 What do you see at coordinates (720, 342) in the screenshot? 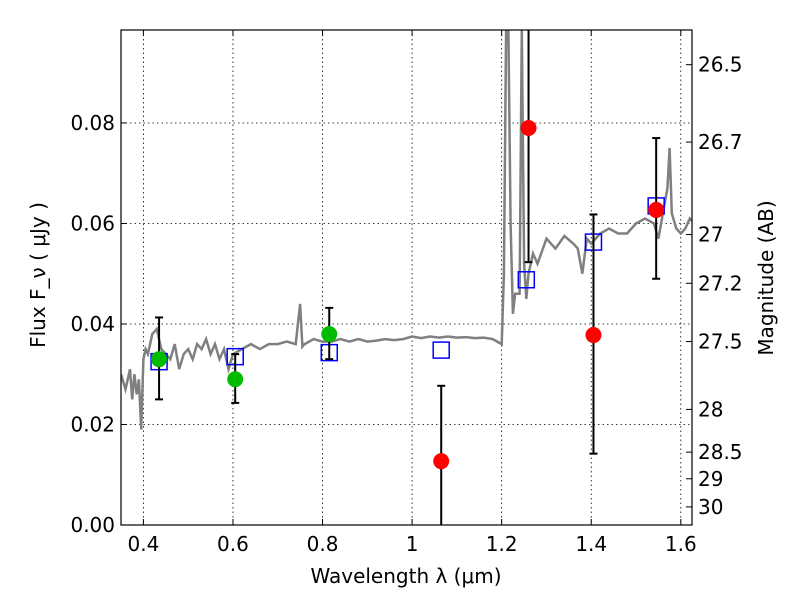
I see `right-tick-label: 27.5` at bounding box center [720, 342].